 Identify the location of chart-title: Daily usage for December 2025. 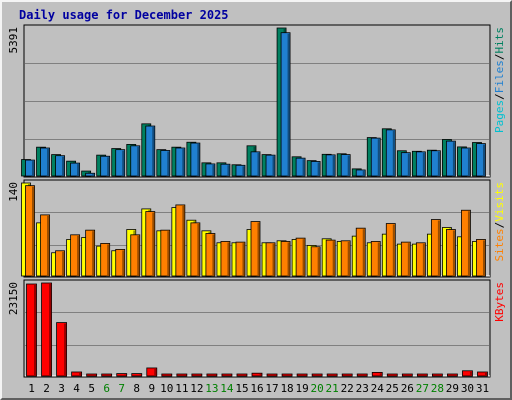
(124, 15).